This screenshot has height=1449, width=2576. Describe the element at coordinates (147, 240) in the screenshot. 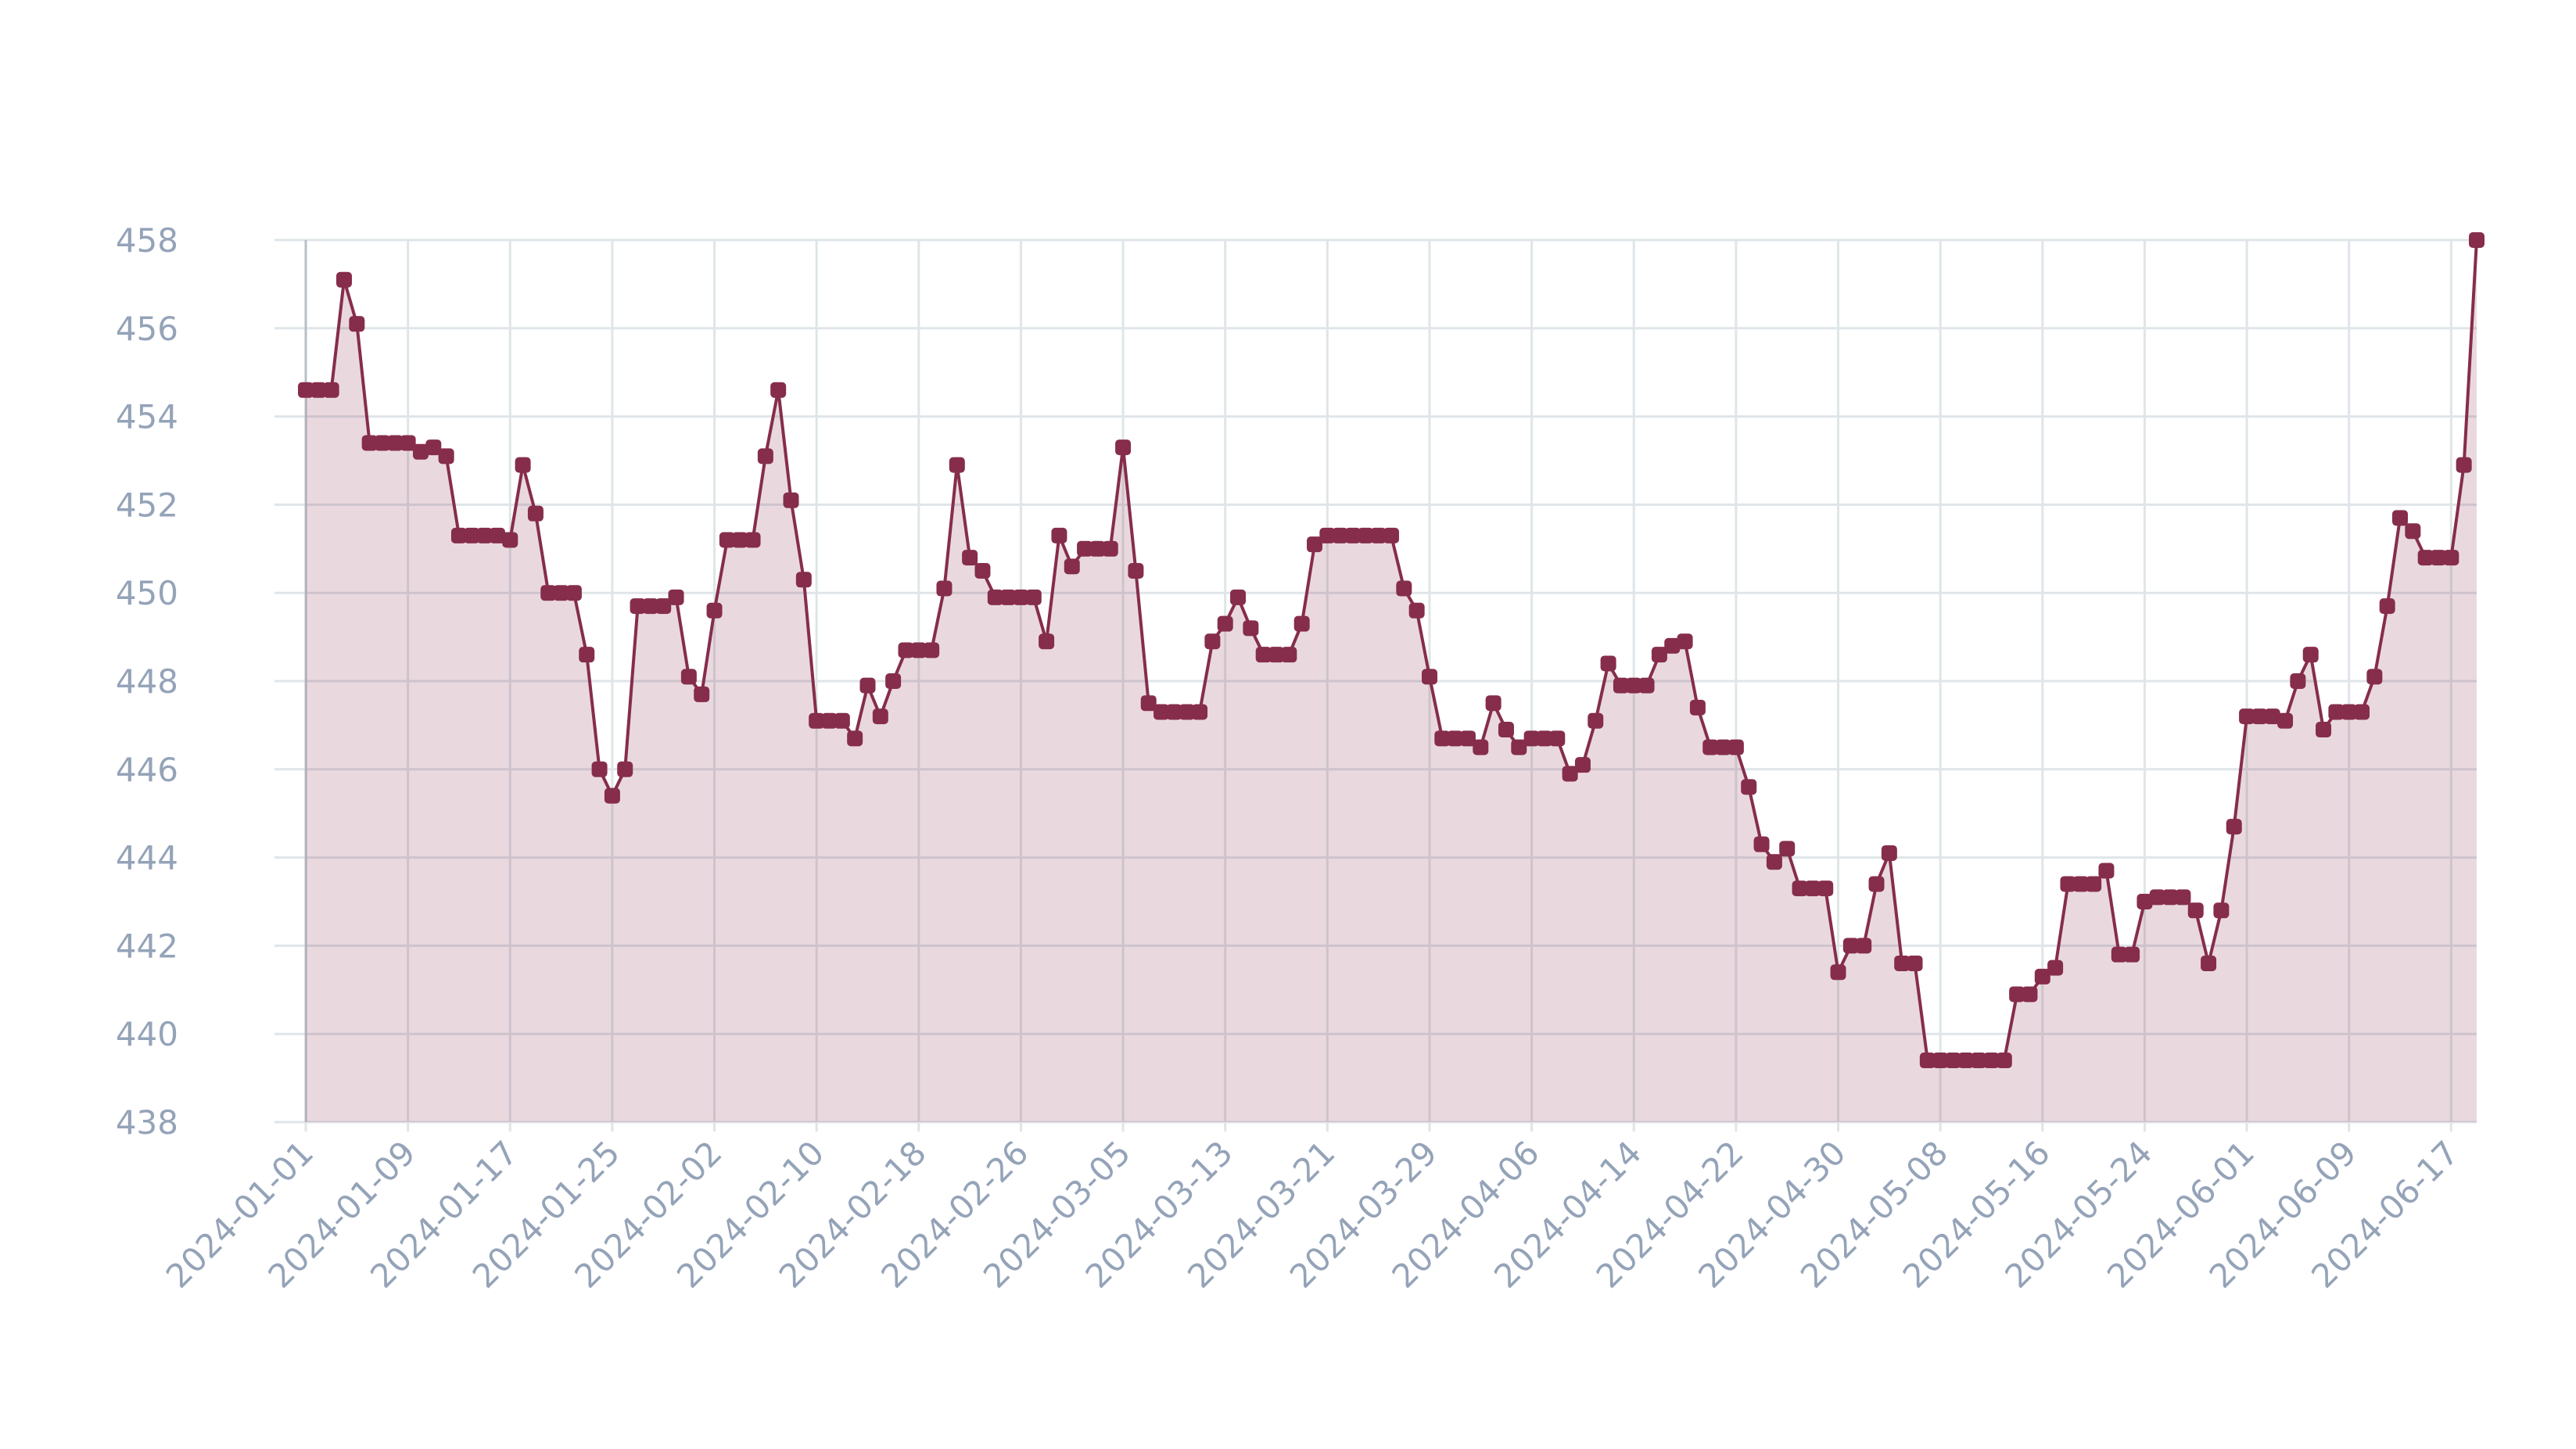

I see `y-tick-label: 458` at that location.